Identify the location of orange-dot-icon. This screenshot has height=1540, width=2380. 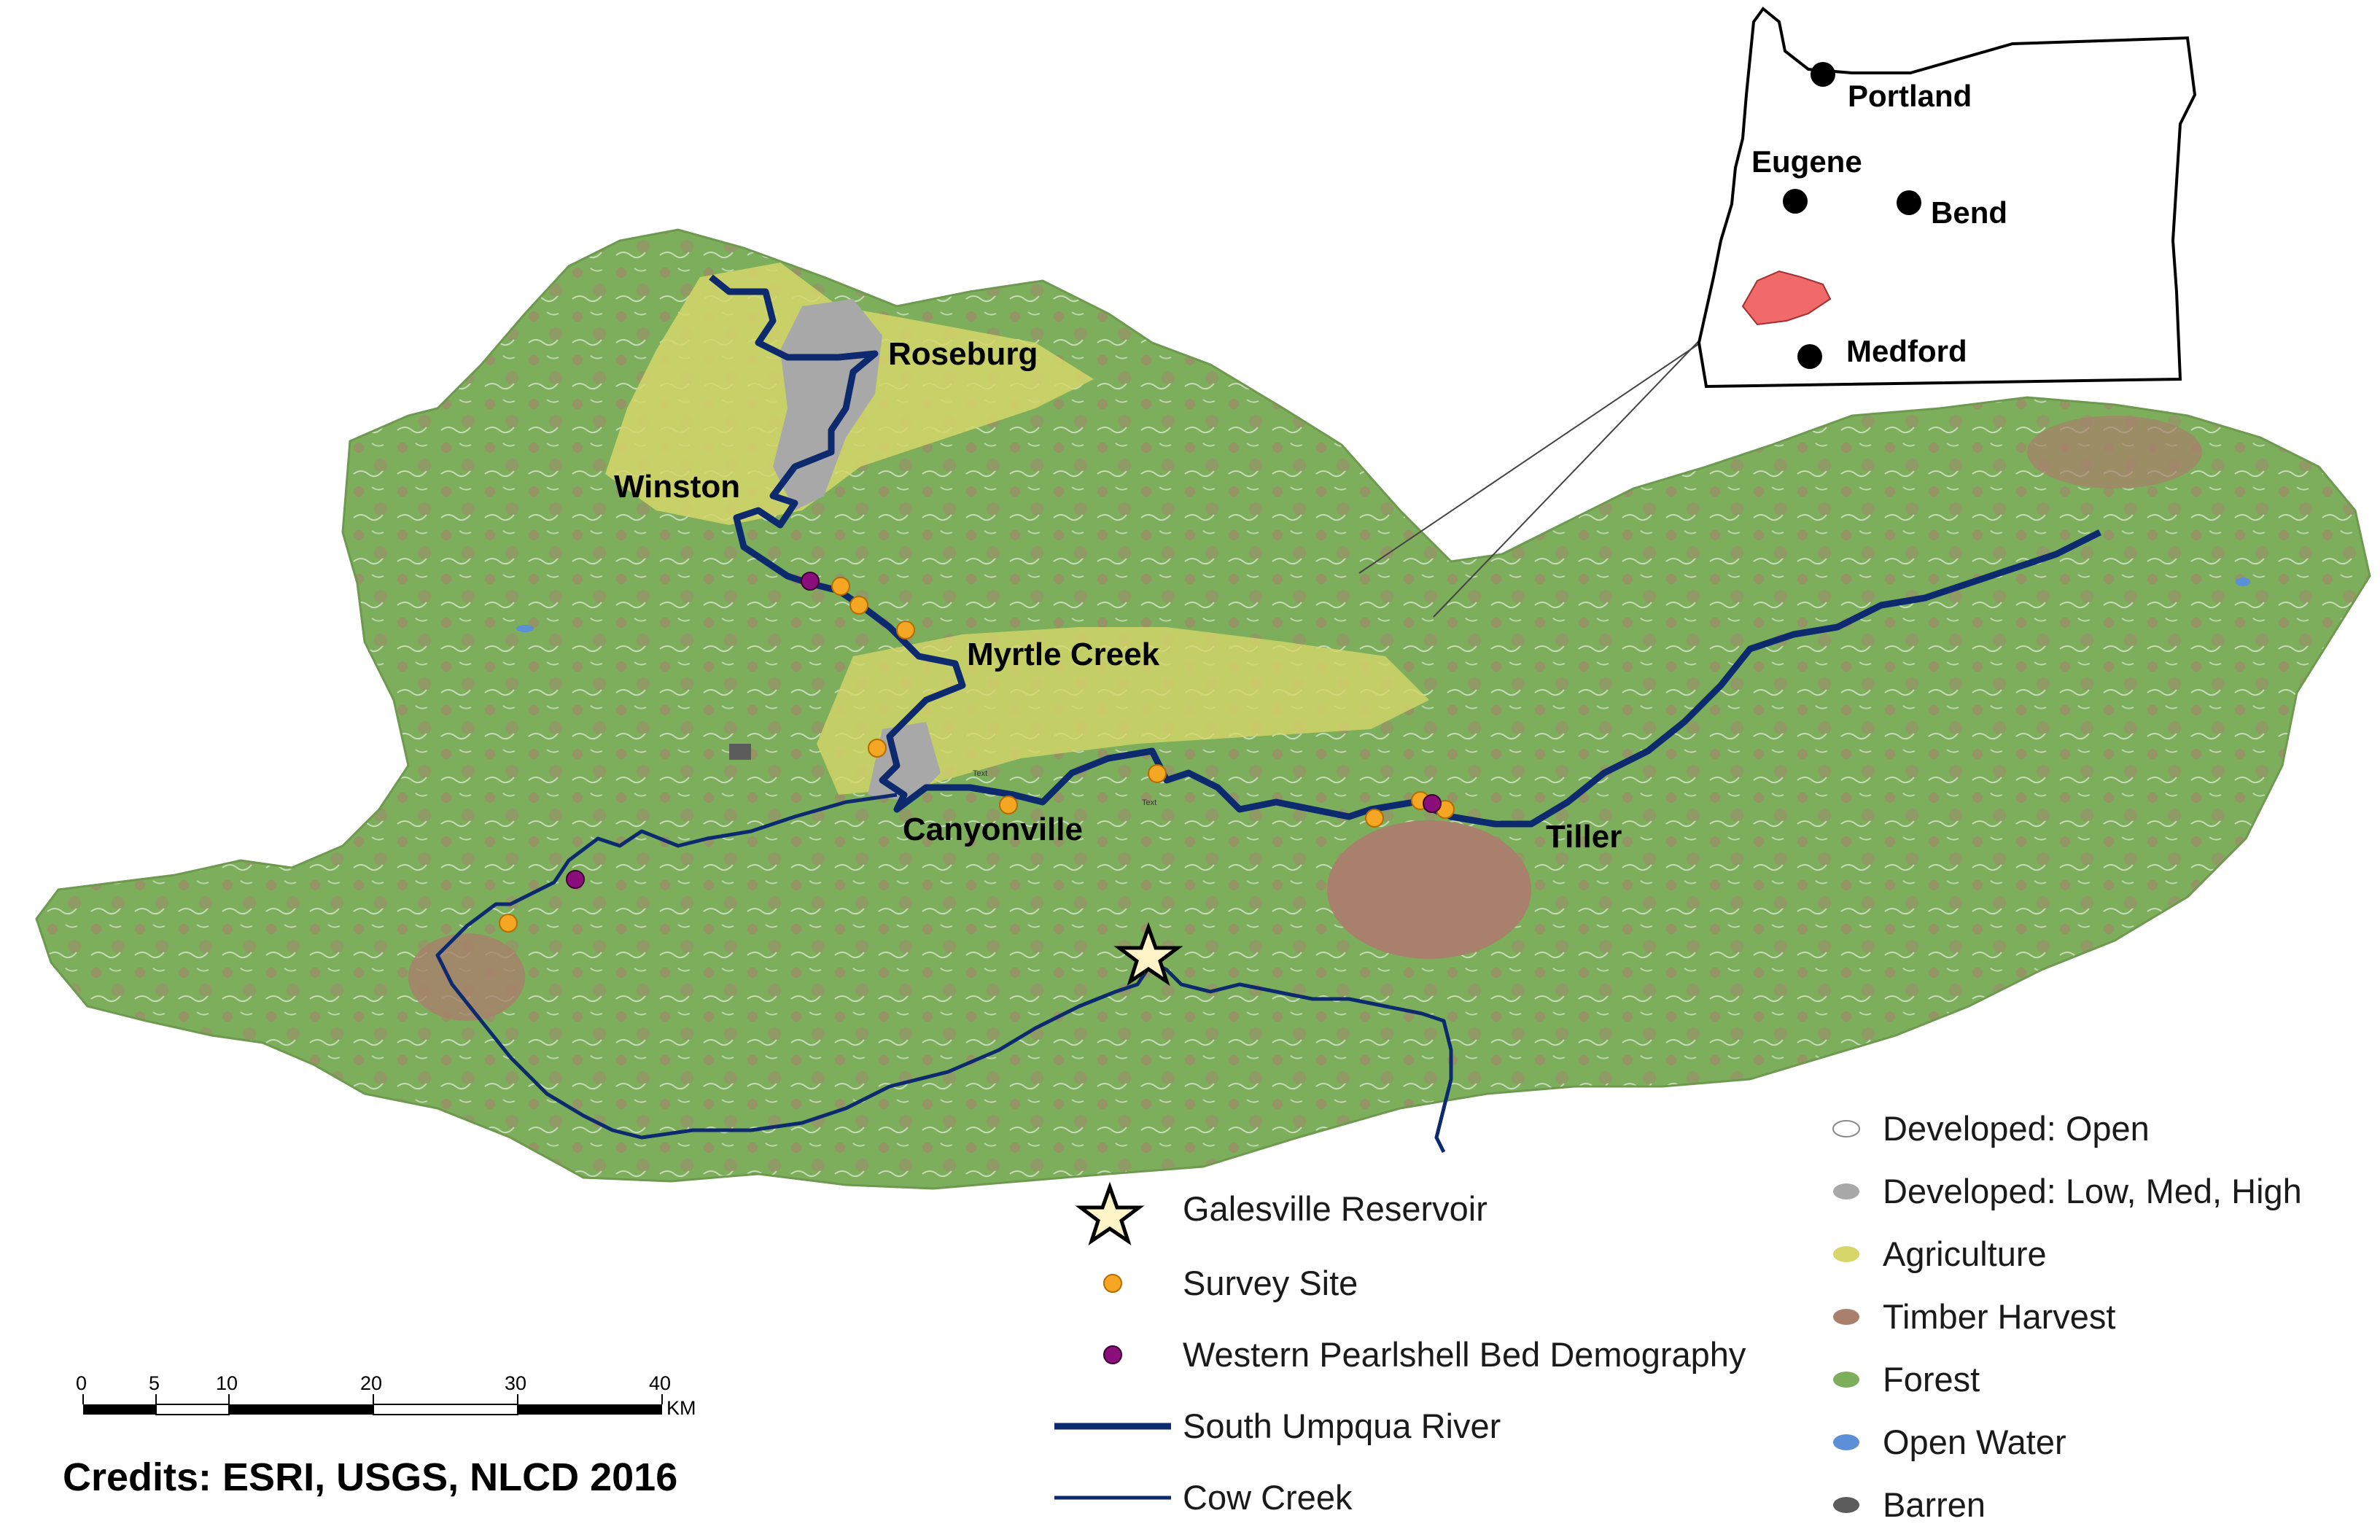
(1112, 1283).